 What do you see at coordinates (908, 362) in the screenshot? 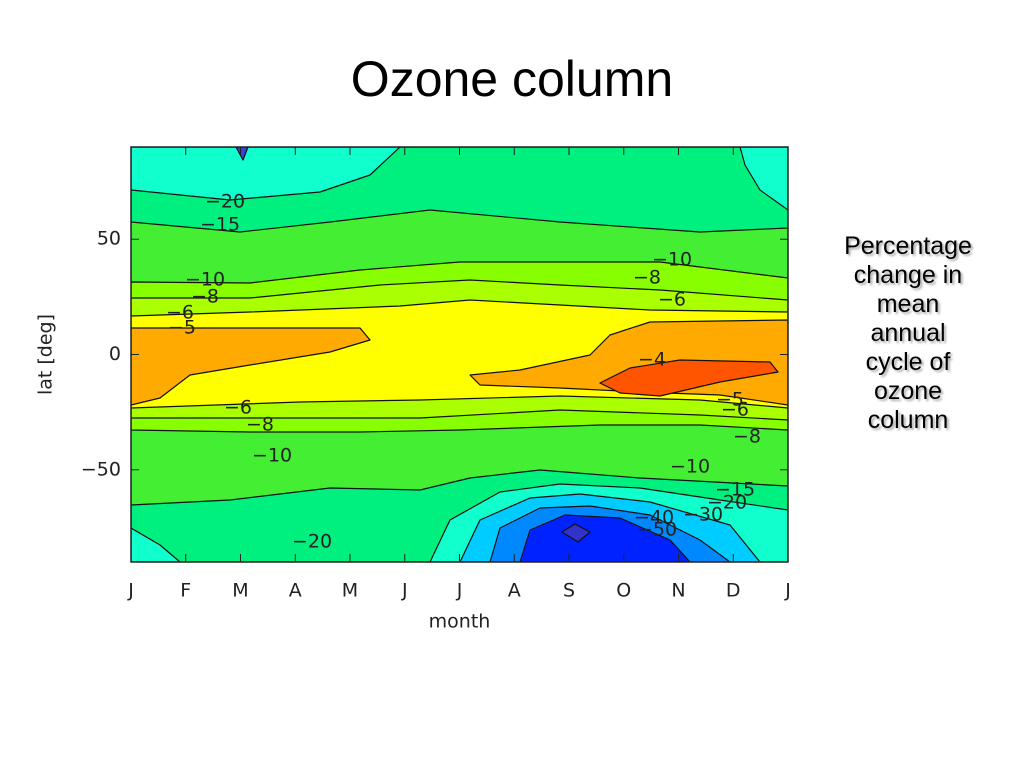
I see `note-line: cycle of` at bounding box center [908, 362].